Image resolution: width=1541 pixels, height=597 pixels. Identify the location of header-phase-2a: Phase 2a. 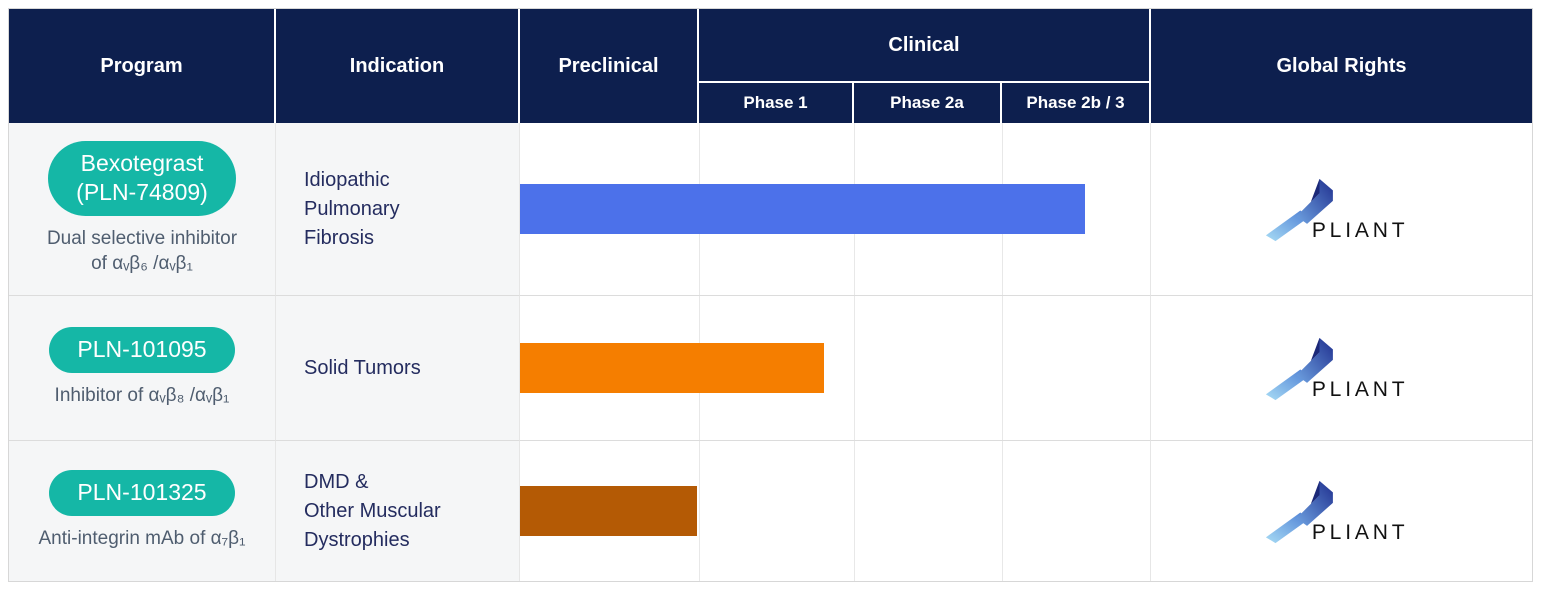
(928, 103).